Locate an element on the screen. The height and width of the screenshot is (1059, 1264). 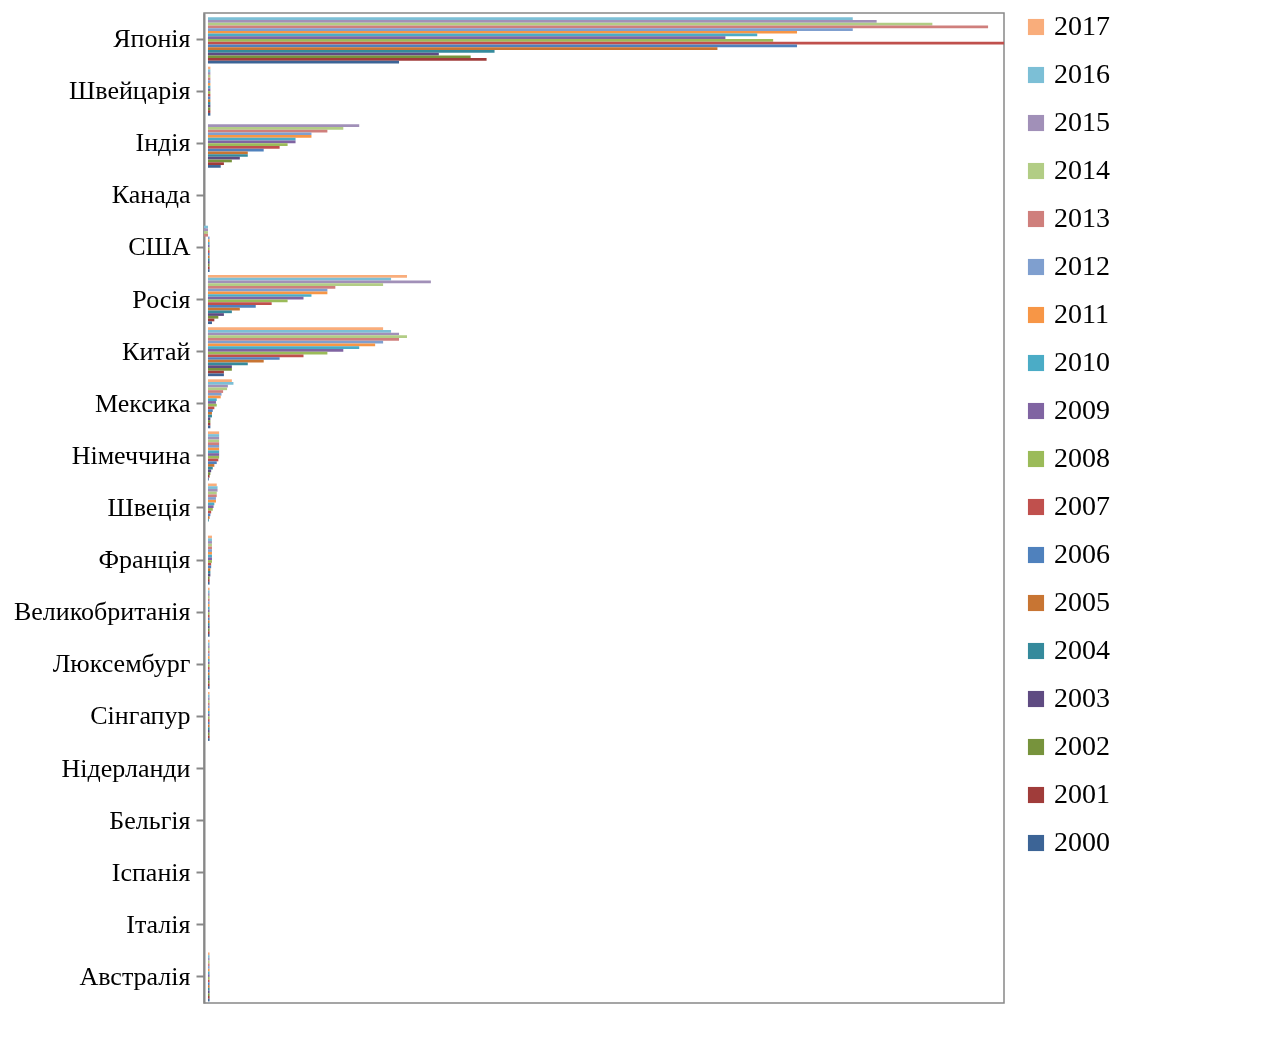
y-tick-label: Іспанія is located at coordinates (151, 872).